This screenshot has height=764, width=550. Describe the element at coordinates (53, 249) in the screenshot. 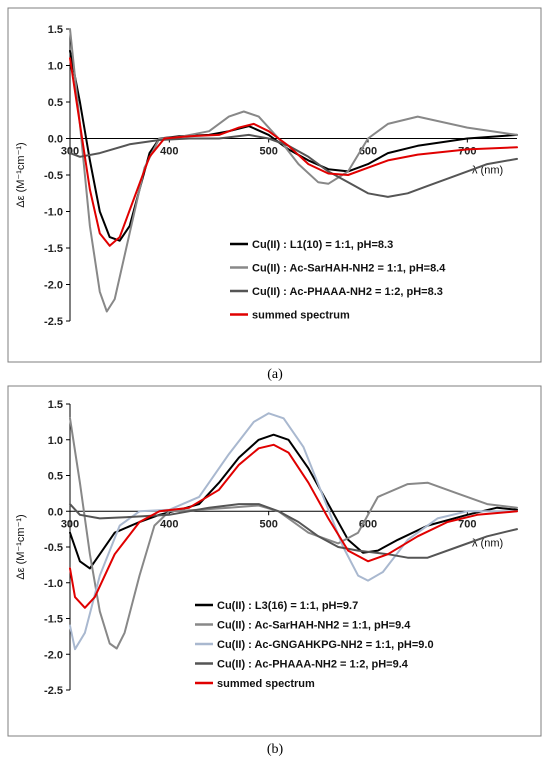

I see `chart-a-y-tick-label: -1.5` at that location.